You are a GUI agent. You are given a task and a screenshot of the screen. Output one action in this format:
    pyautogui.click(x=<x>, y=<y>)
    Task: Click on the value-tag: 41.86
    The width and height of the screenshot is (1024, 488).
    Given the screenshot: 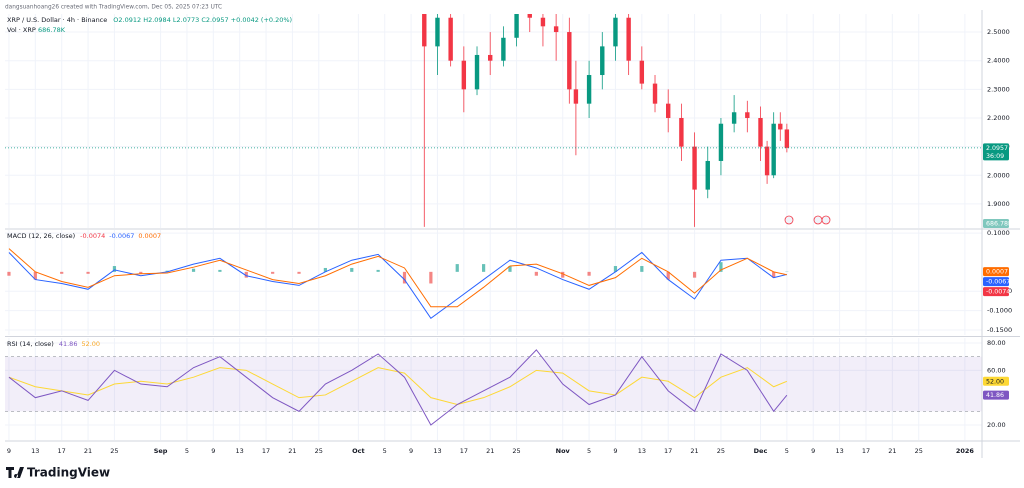 What is the action you would take?
    pyautogui.click(x=995, y=395)
    